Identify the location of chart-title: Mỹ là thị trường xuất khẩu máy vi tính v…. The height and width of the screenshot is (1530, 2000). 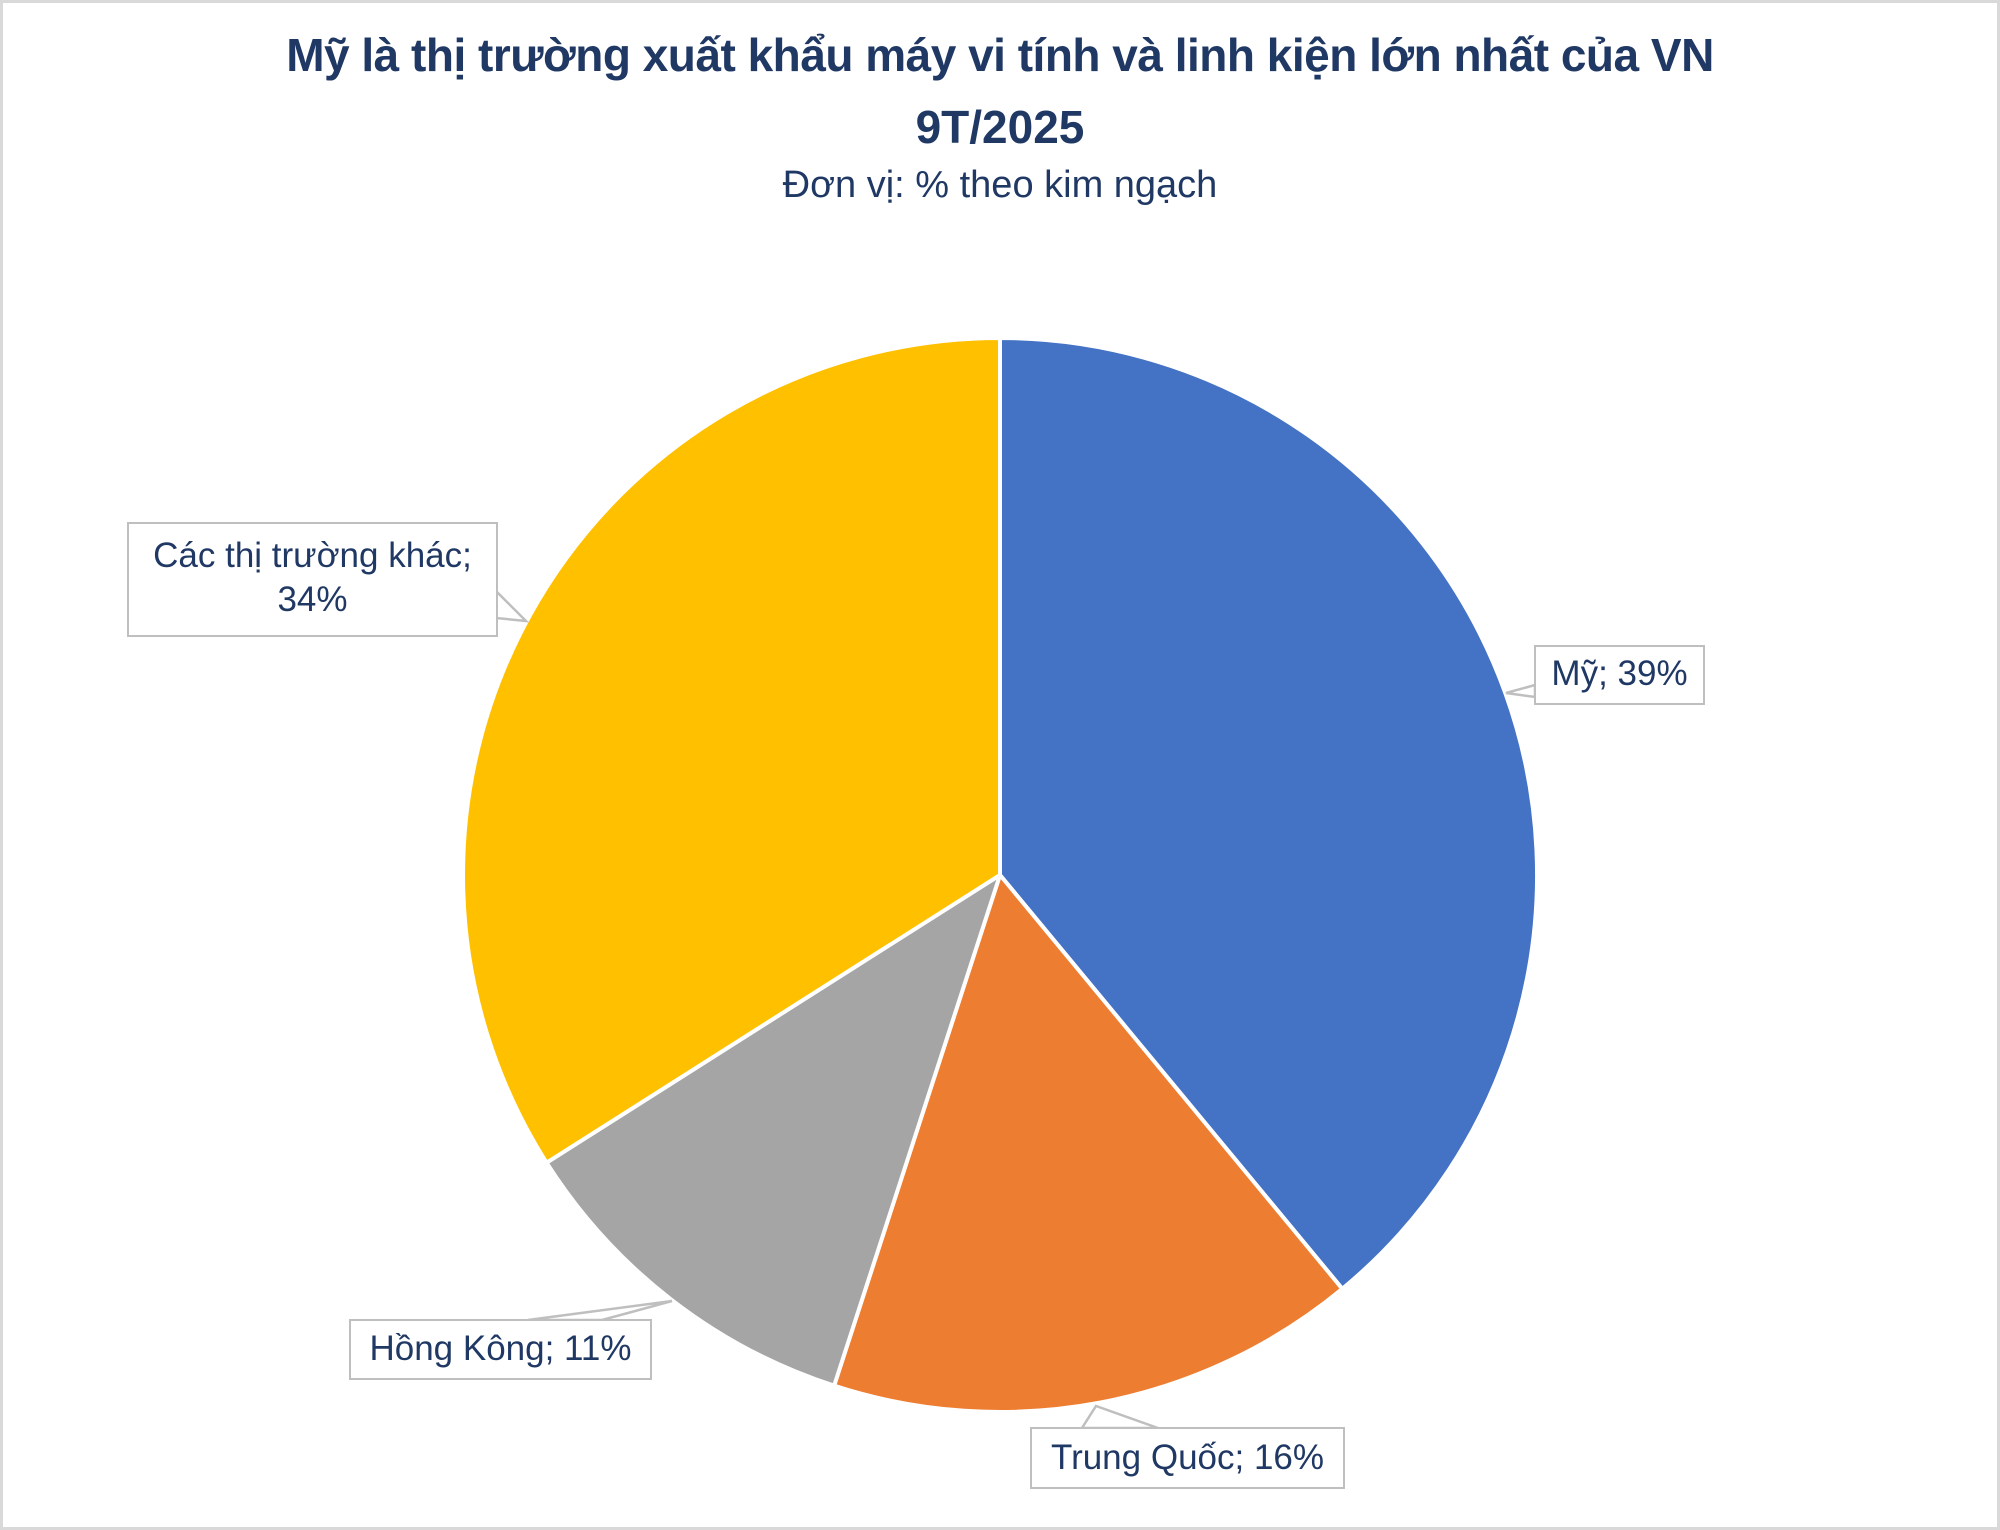
(1000, 55).